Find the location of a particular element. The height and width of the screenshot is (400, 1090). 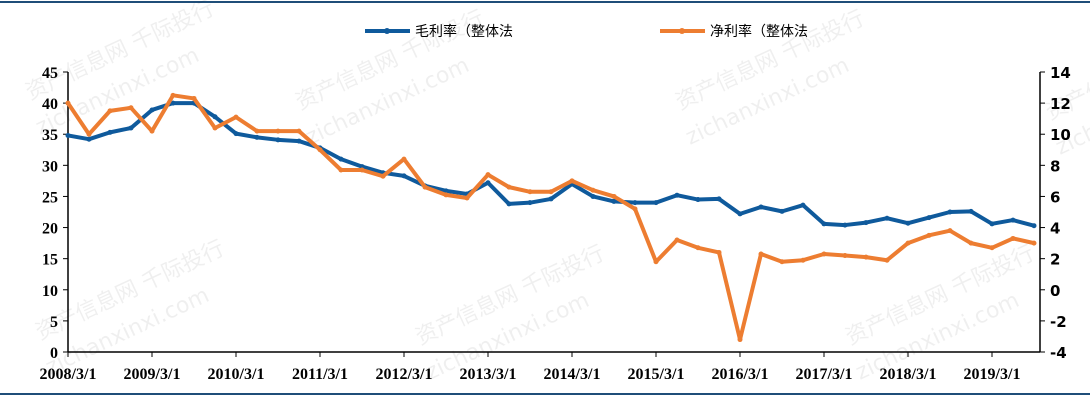

right-tick-label: 2 is located at coordinates (1055, 260).